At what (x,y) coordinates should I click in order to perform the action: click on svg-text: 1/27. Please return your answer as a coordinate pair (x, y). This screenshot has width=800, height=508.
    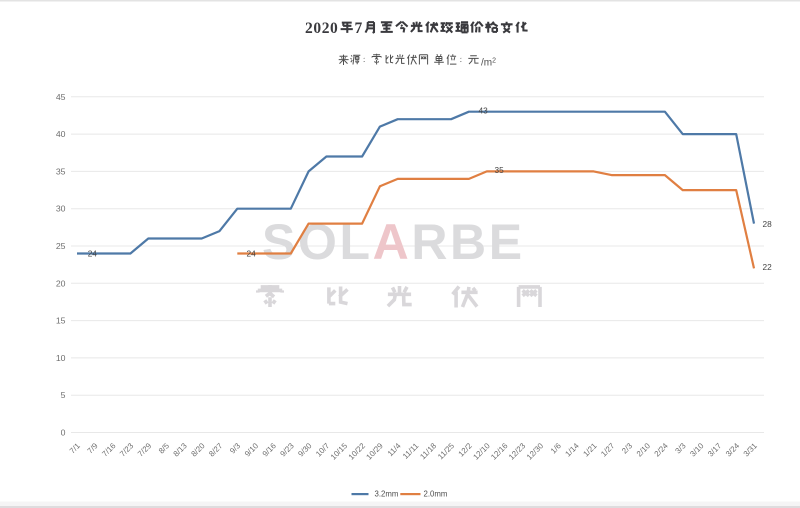
    Looking at the image, I should click on (607, 449).